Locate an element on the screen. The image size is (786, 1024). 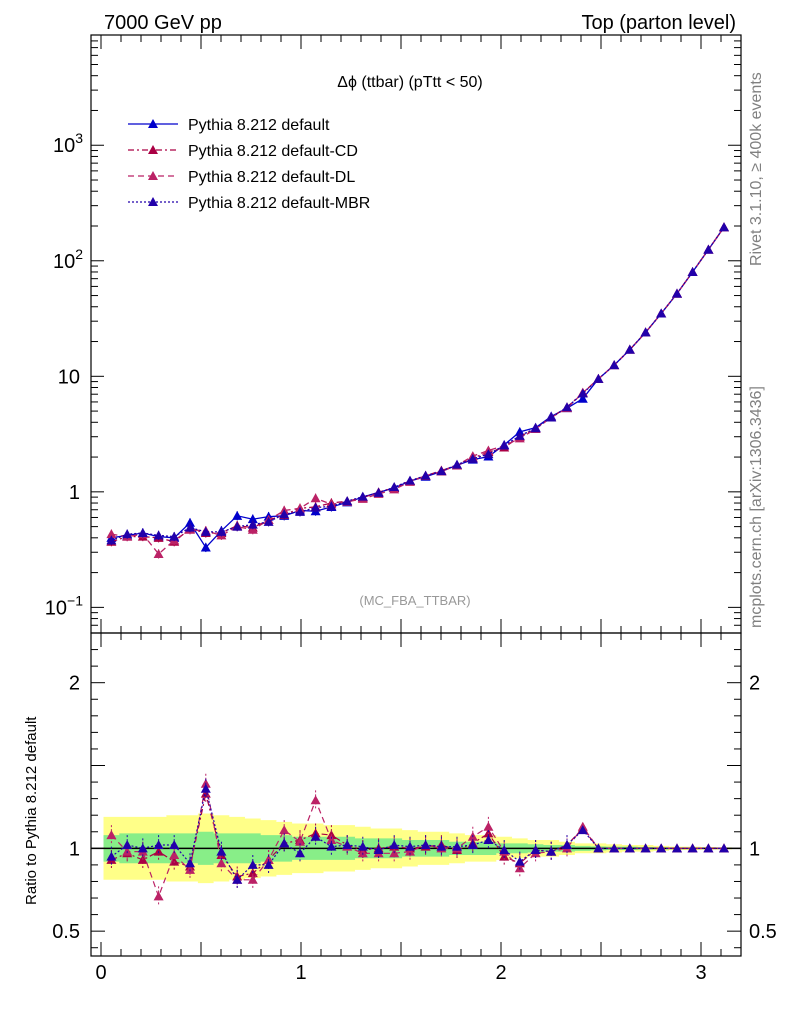
ratio-y-label: Ratio to Pythia 8.212 default is located at coordinates (31, 810).